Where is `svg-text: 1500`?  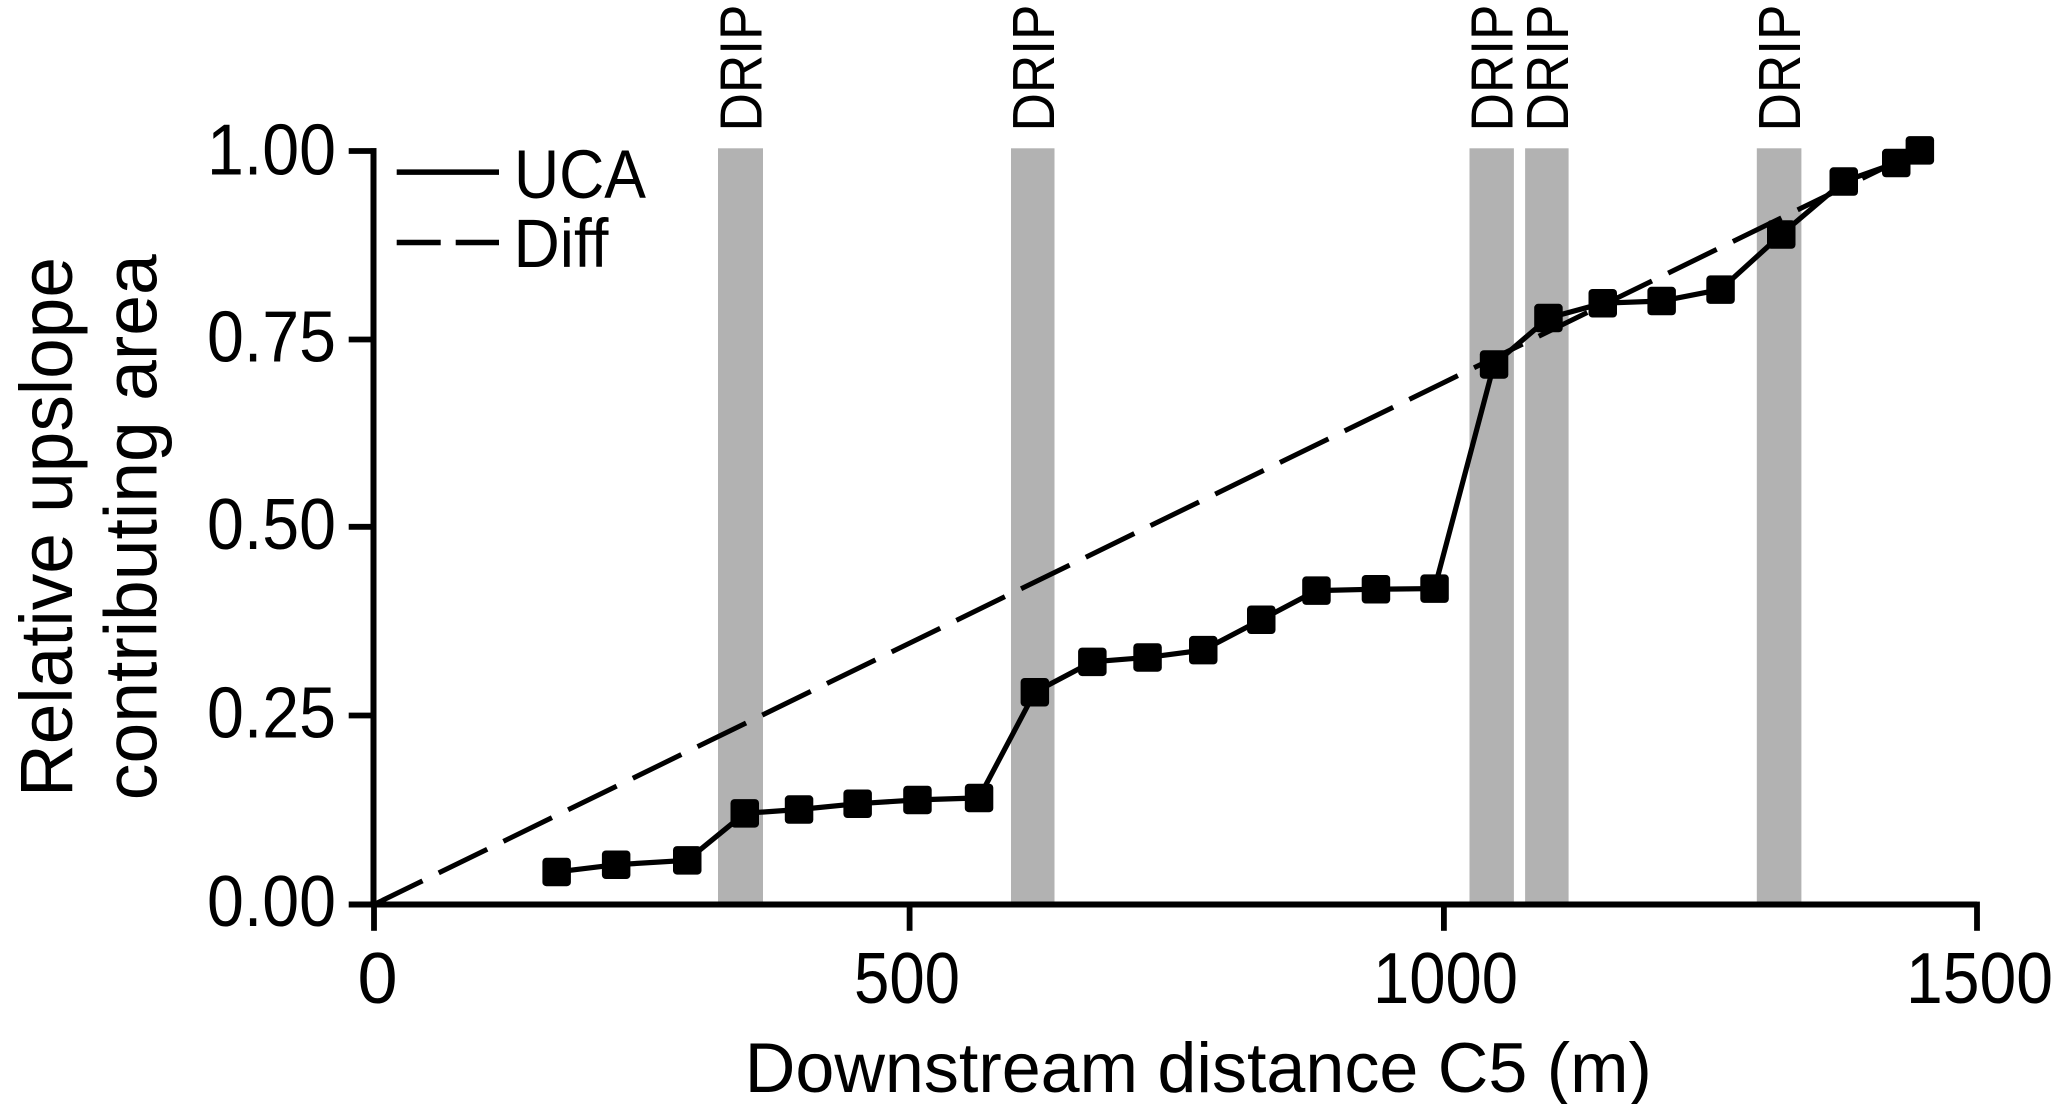 svg-text: 1500 is located at coordinates (1979, 979).